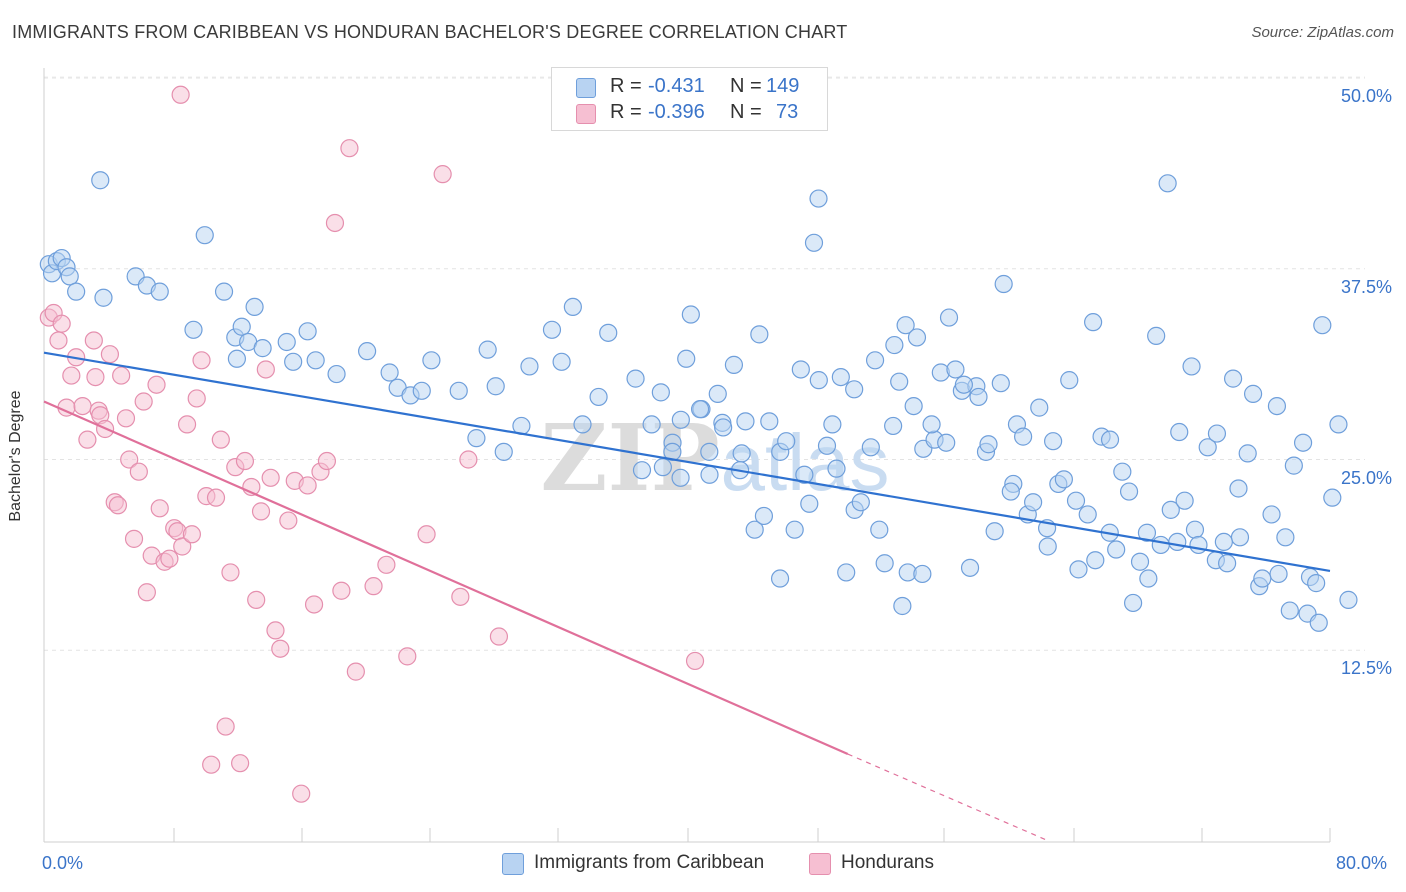  What do you see at coordinates (626, 112) in the screenshot?
I see `honduran-r-label: R =` at bounding box center [626, 112].